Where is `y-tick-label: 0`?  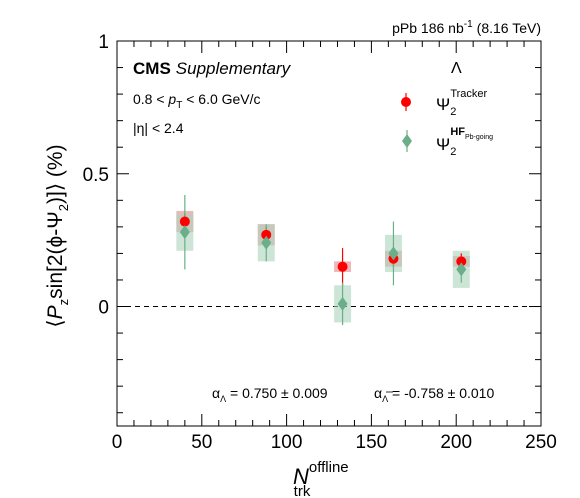
y-tick-label: 0 is located at coordinates (103, 308).